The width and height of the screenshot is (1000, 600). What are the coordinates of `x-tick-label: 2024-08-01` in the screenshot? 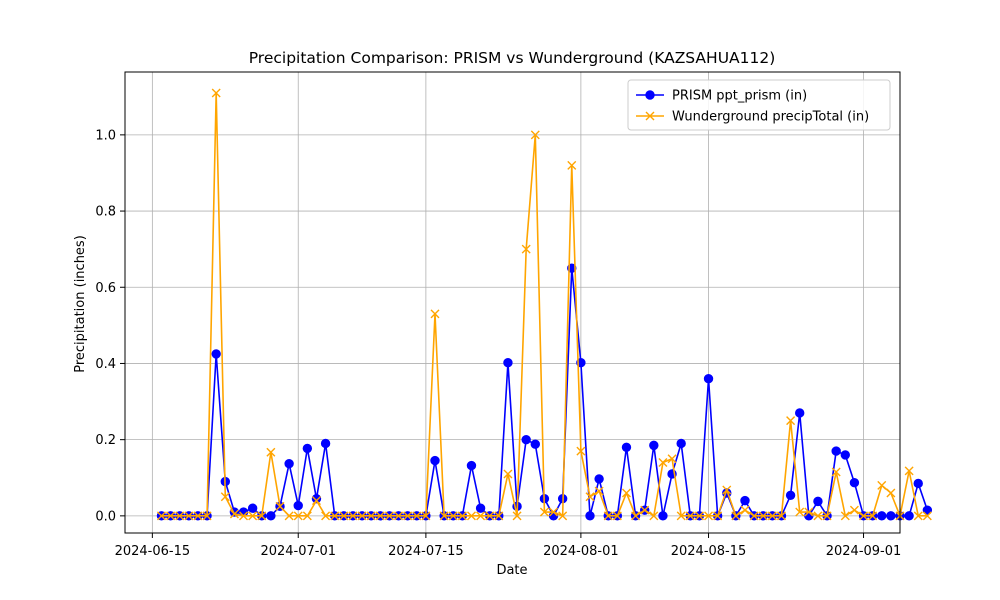 It's located at (581, 551).